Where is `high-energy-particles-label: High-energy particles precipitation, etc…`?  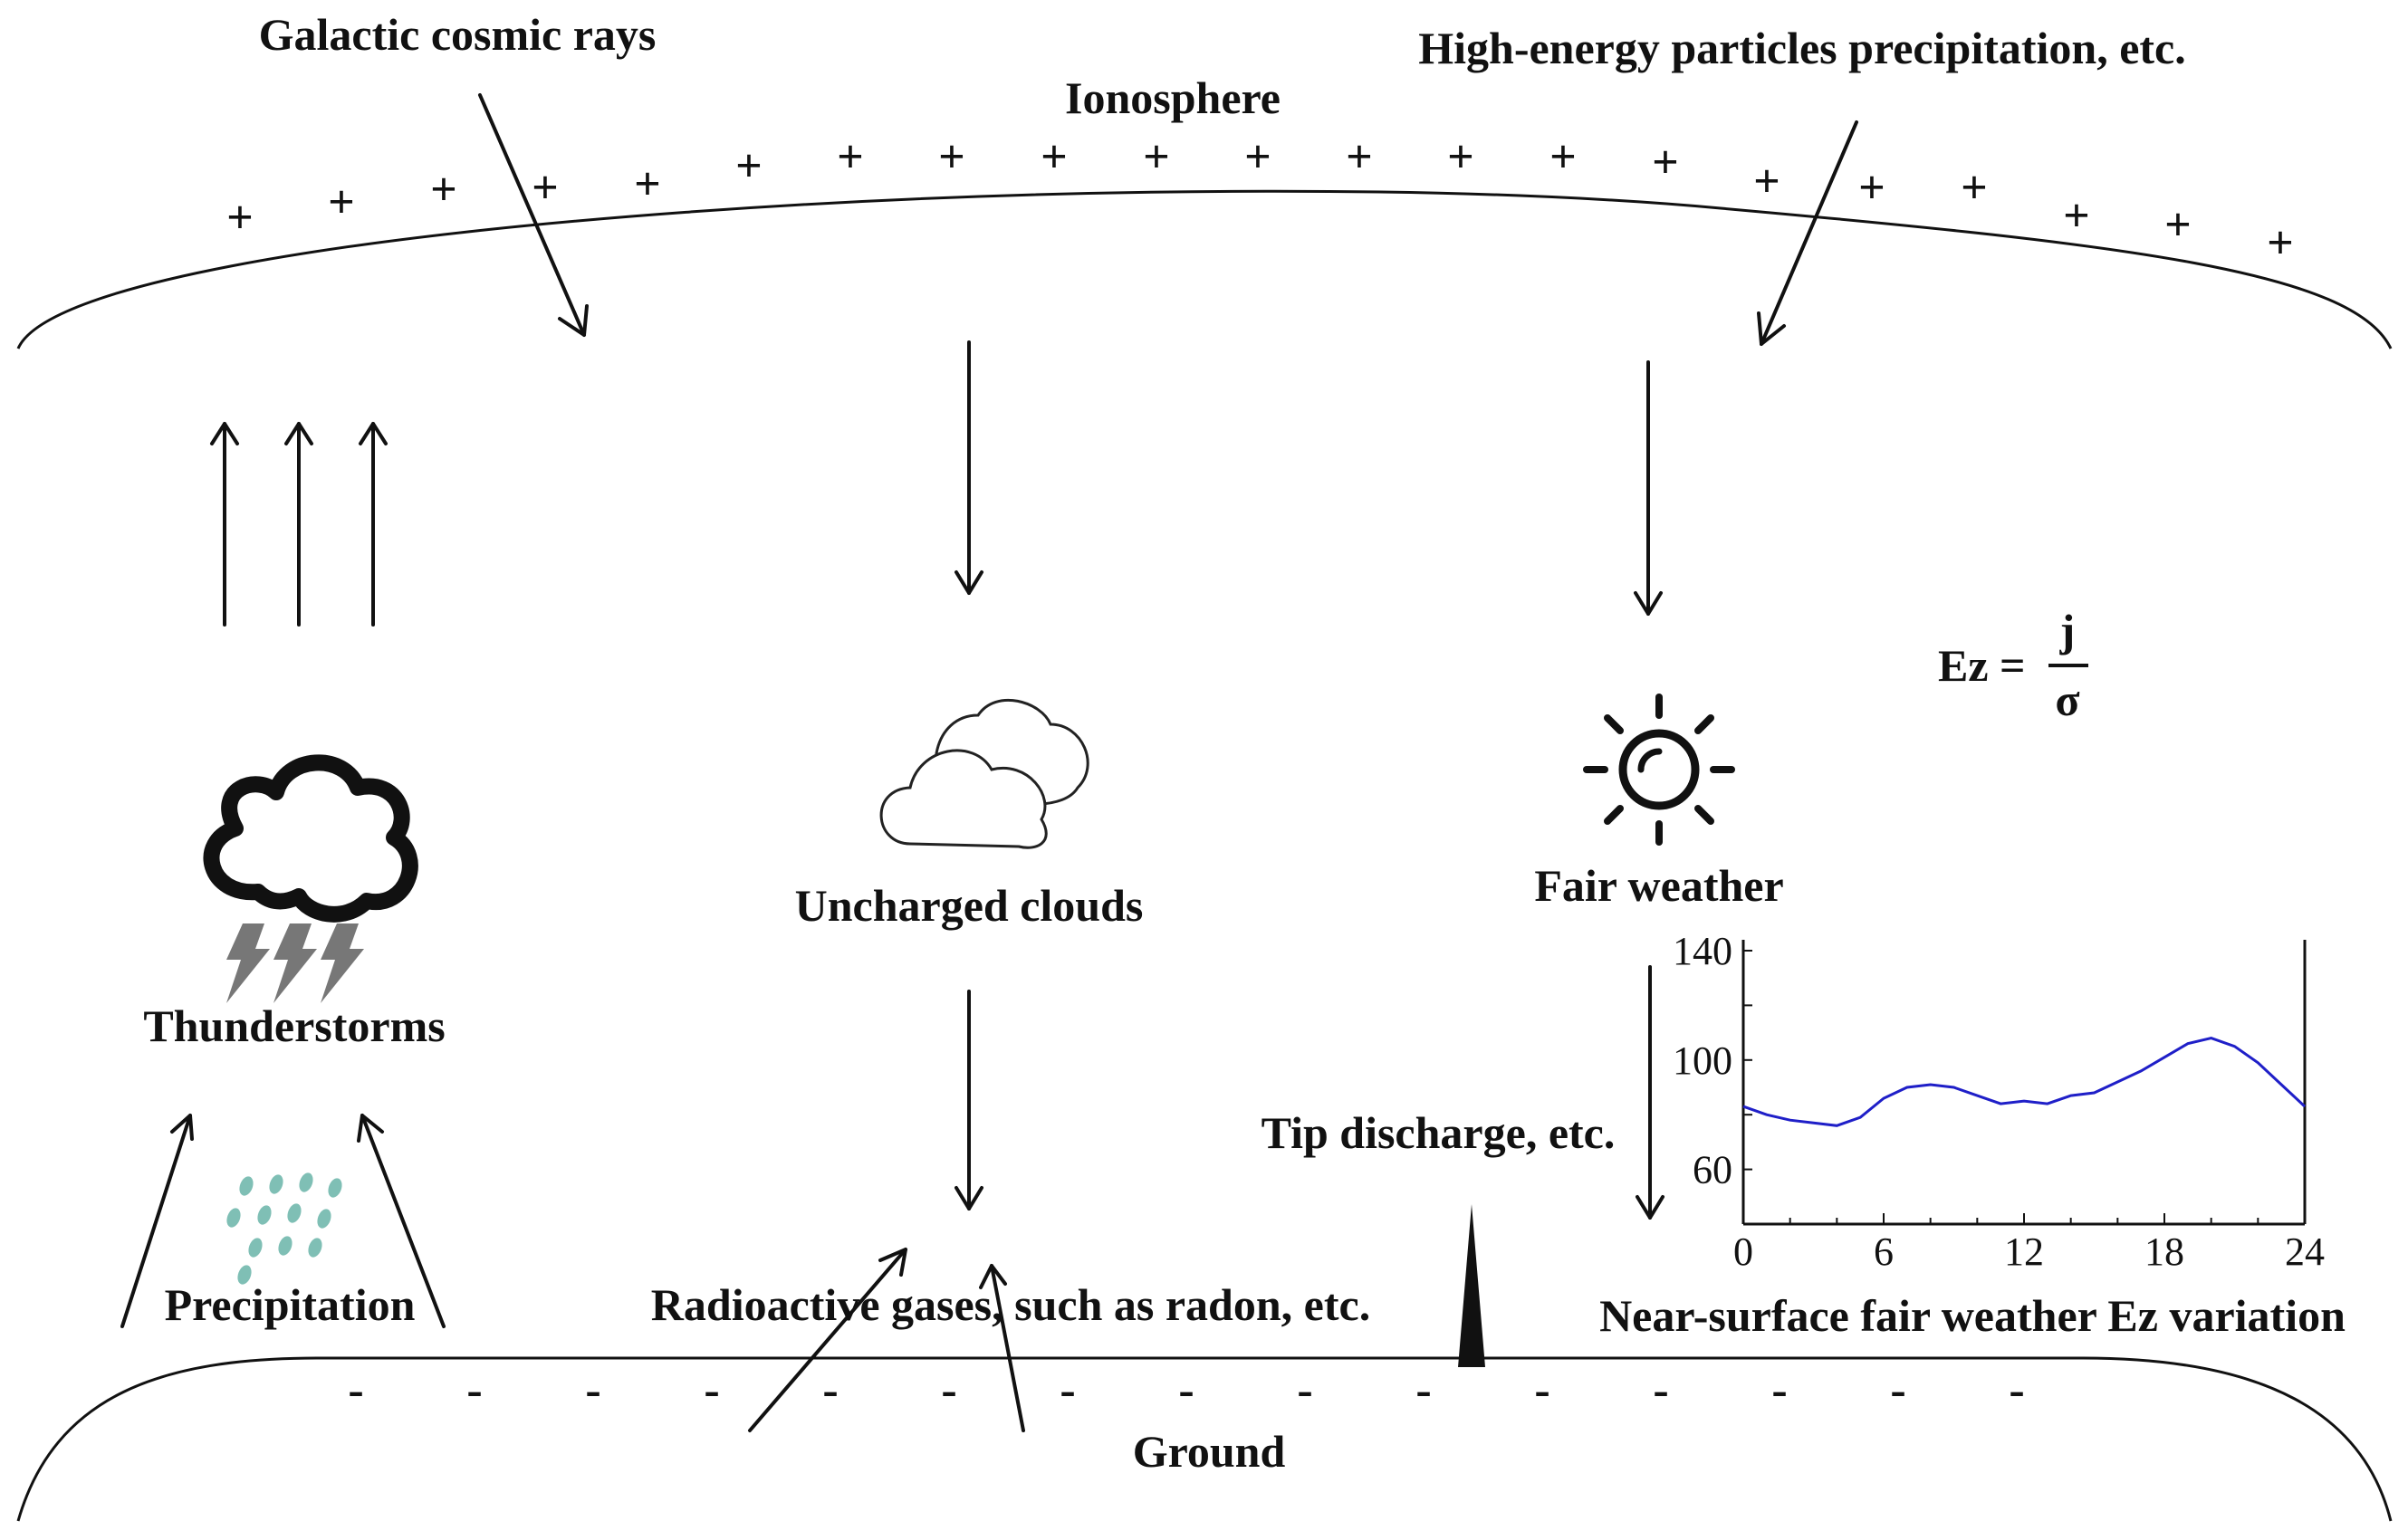
high-energy-particles-label: High-energy particles precipitation, etc… is located at coordinates (1802, 48).